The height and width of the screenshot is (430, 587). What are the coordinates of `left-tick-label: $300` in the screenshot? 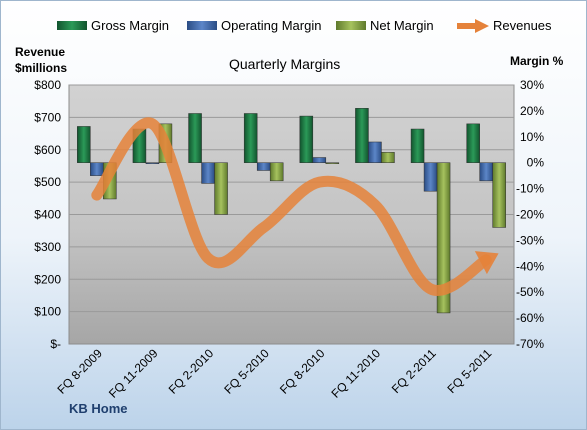 It's located at (47, 247).